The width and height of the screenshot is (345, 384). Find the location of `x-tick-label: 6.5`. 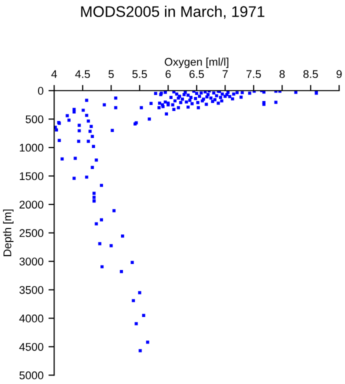

x-tick-label: 6.5 is located at coordinates (196, 74).